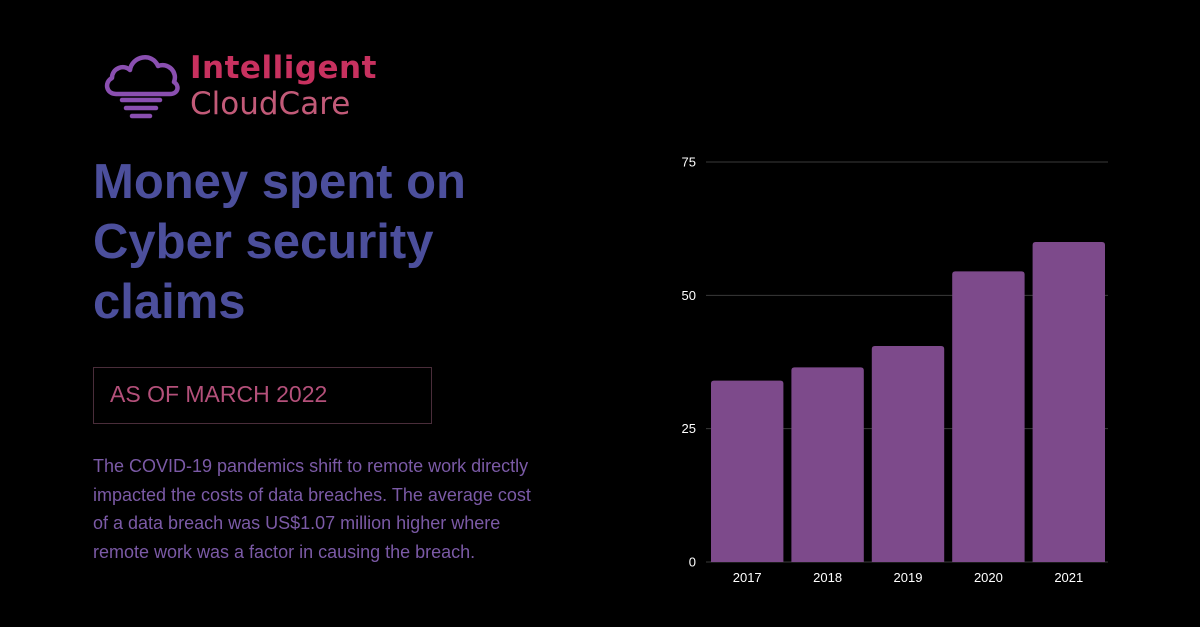 The image size is (1200, 627). Describe the element at coordinates (142, 87) in the screenshot. I see `cloud-lightbulb-icon` at that location.